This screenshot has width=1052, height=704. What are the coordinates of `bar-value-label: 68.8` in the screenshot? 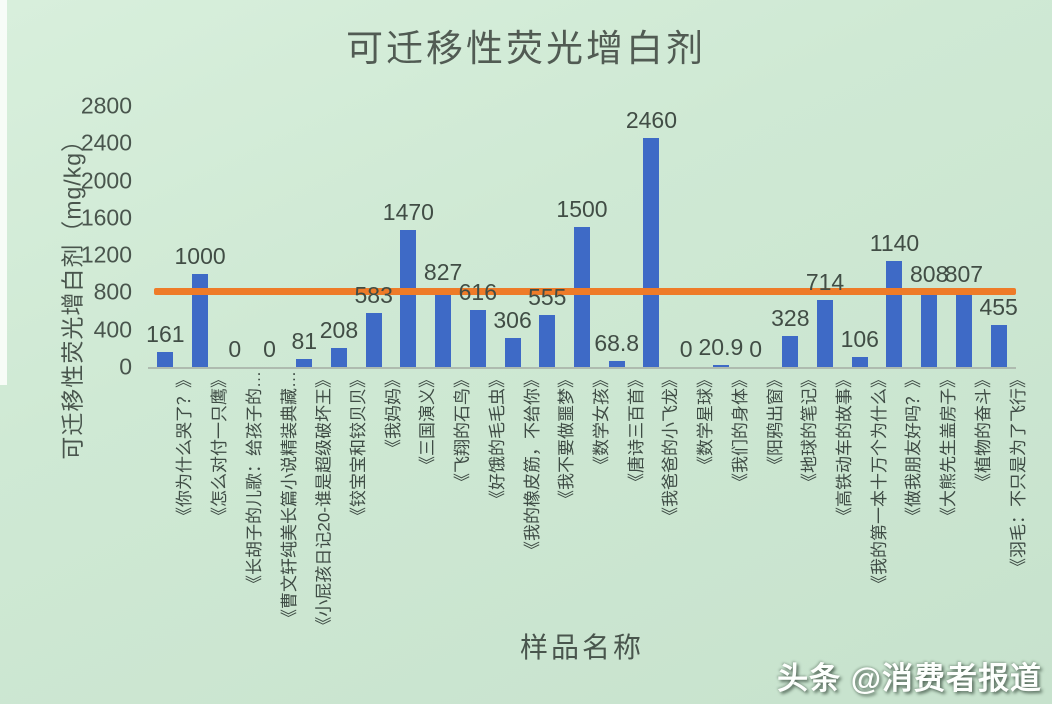 It's located at (617, 343).